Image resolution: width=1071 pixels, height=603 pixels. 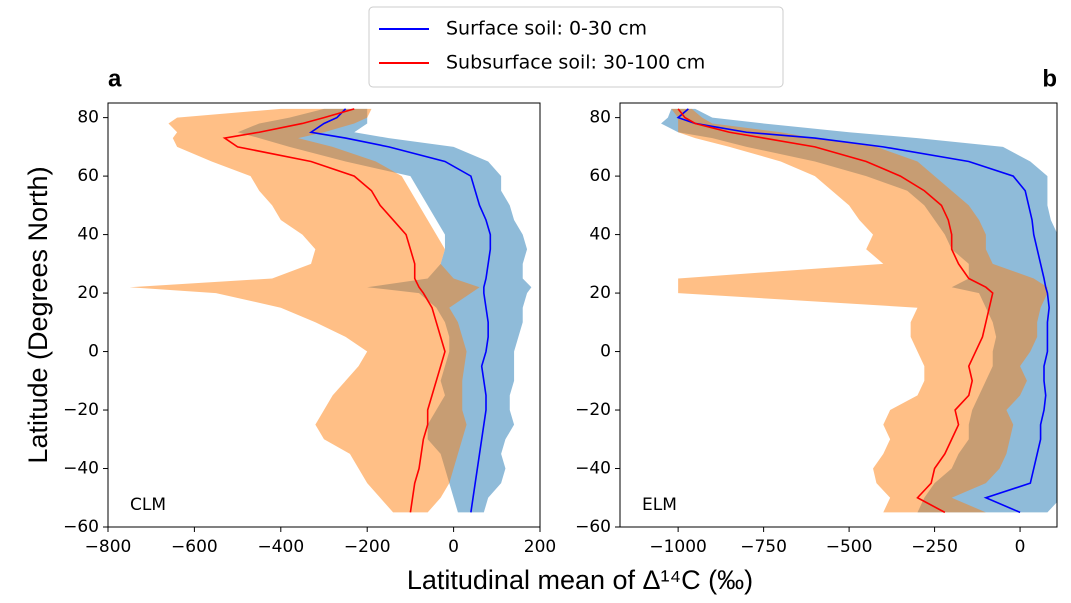 I want to click on legend-box, so click(x=576, y=47).